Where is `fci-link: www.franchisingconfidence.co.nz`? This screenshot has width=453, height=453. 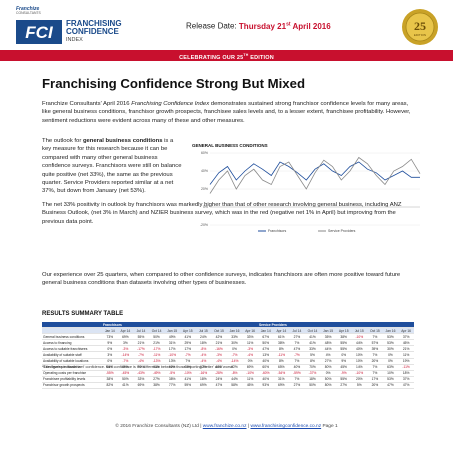 fci-link: www.franchisingconfidence.co.nz is located at coordinates (286, 426).